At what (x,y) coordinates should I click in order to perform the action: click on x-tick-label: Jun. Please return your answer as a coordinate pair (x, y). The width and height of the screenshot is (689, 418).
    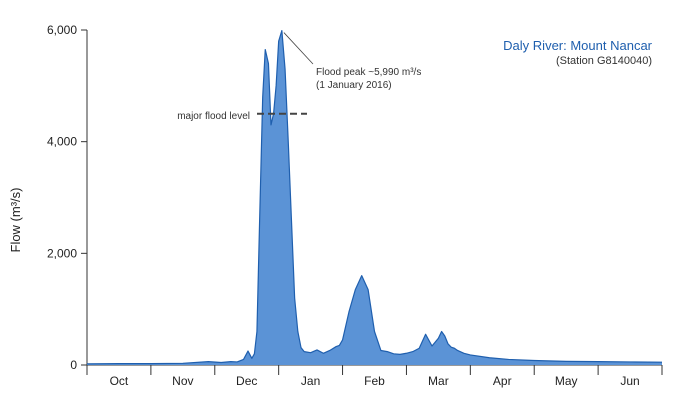
    Looking at the image, I should click on (629, 381).